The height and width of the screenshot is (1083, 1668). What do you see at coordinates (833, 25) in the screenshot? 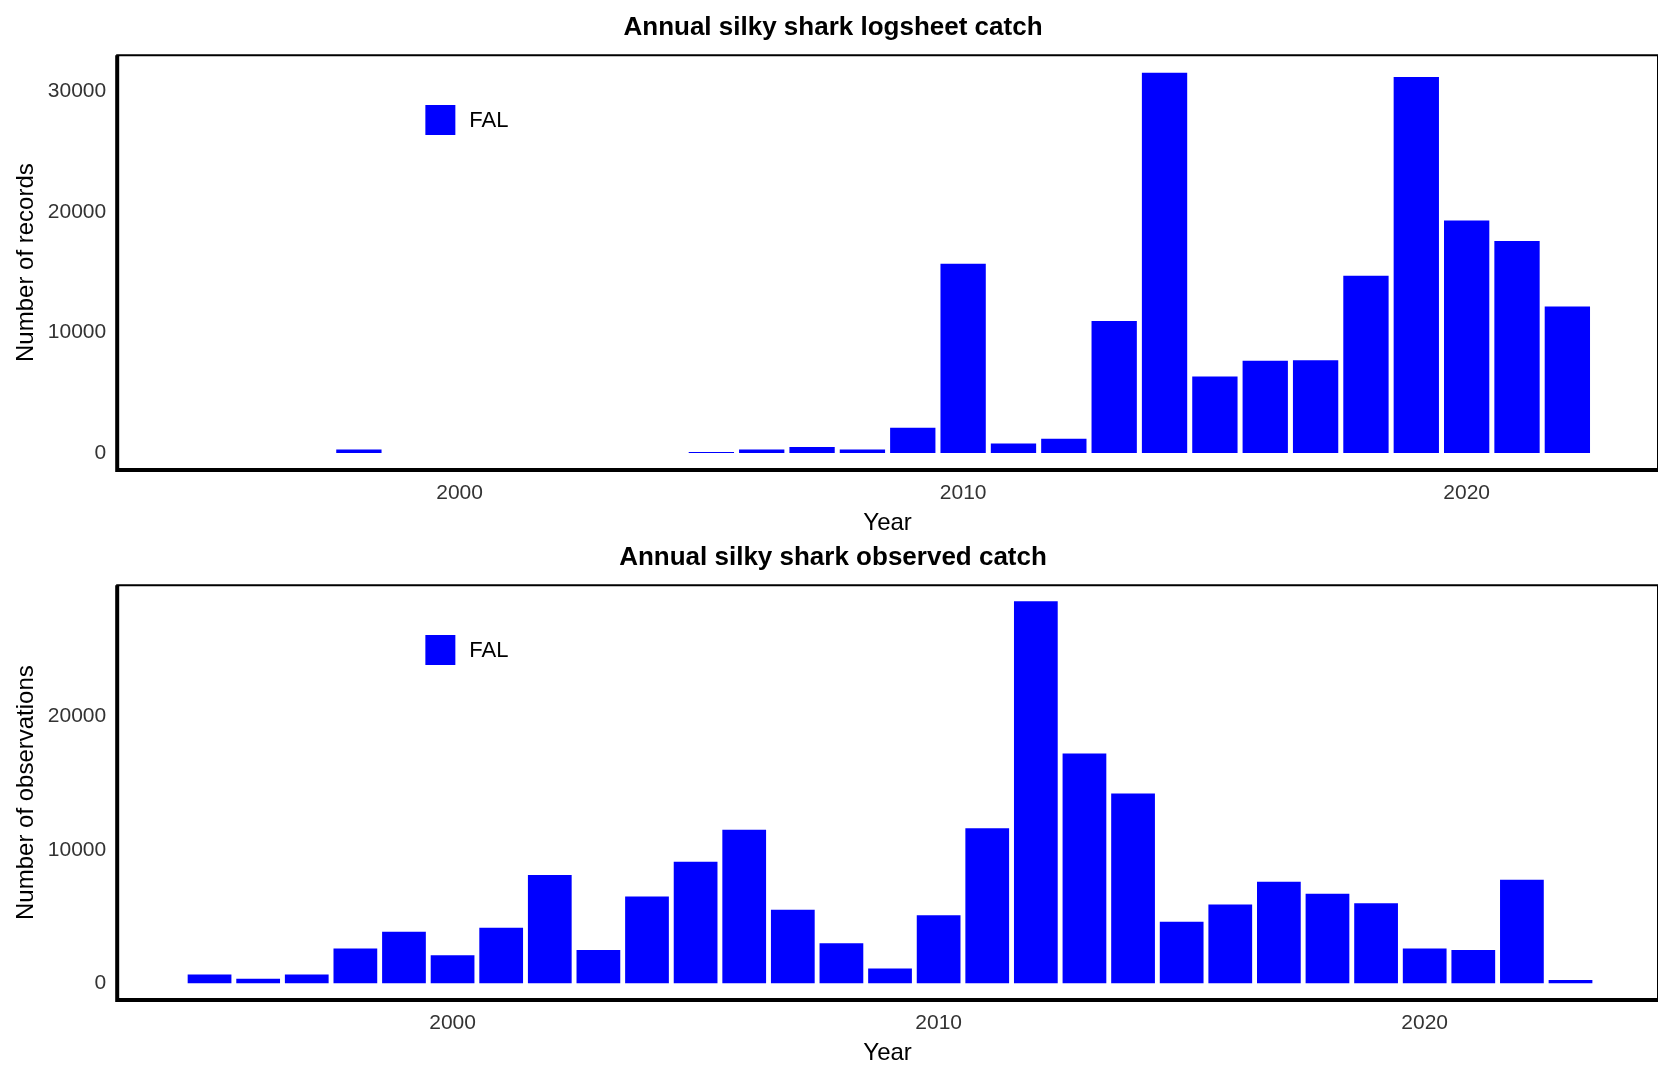
I see `chart-title: Annual silky shark logsheet catch` at bounding box center [833, 25].